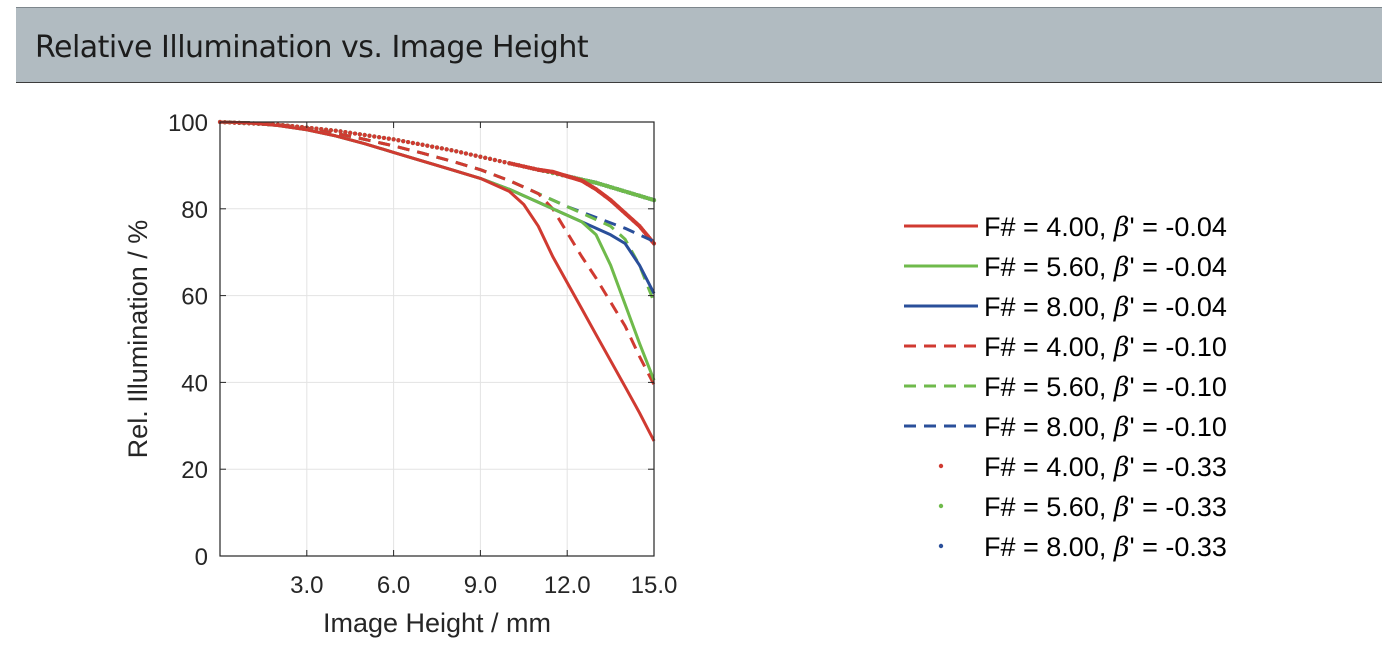 The height and width of the screenshot is (670, 1382). I want to click on header-bar: Relative Illumination vs. Image Height, so click(699, 45).